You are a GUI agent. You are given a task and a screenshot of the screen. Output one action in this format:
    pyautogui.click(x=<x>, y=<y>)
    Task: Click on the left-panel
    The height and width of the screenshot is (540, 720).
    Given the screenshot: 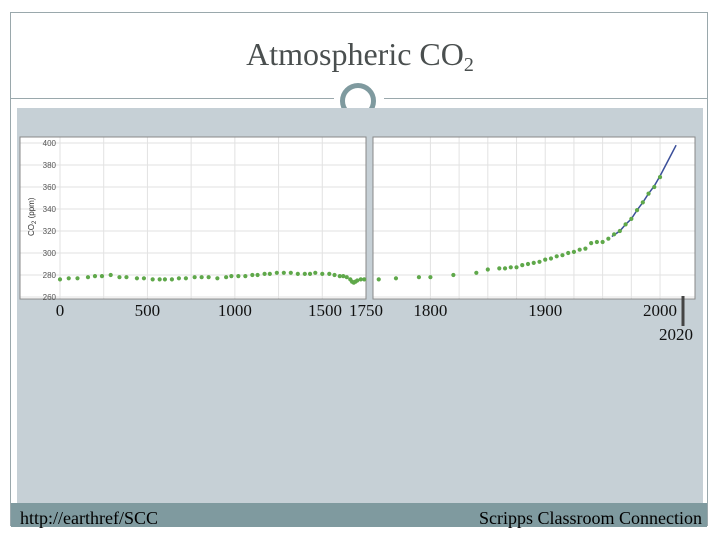 What is the action you would take?
    pyautogui.click(x=193, y=218)
    